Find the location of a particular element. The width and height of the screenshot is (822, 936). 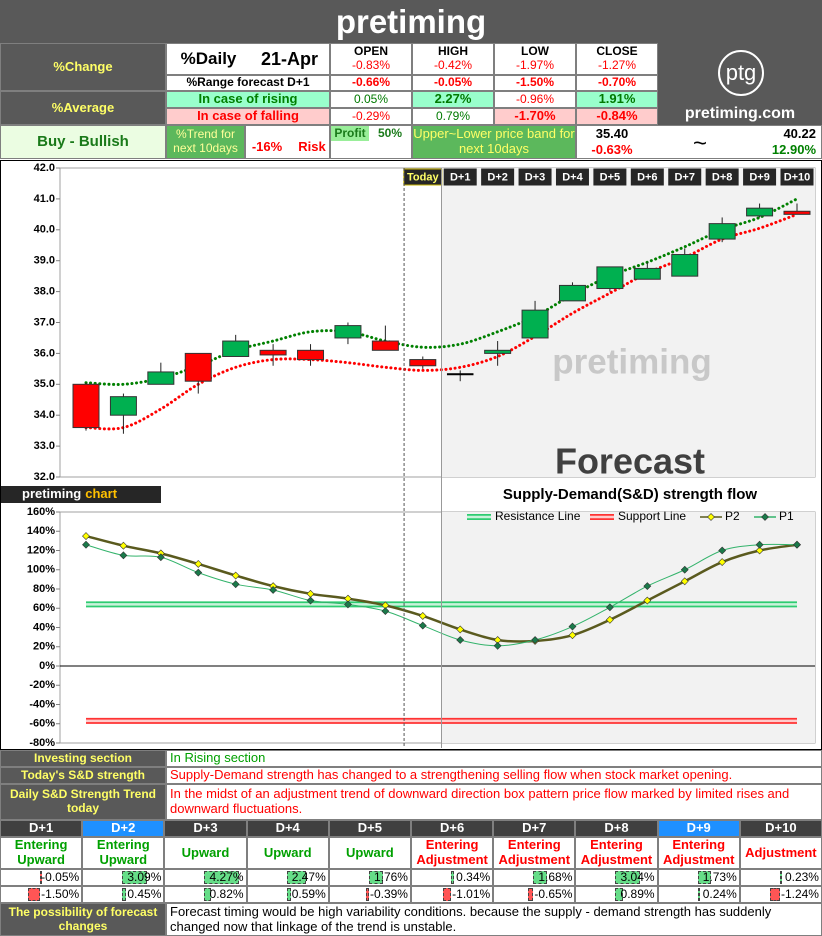

value: -0.66% is located at coordinates (371, 83).